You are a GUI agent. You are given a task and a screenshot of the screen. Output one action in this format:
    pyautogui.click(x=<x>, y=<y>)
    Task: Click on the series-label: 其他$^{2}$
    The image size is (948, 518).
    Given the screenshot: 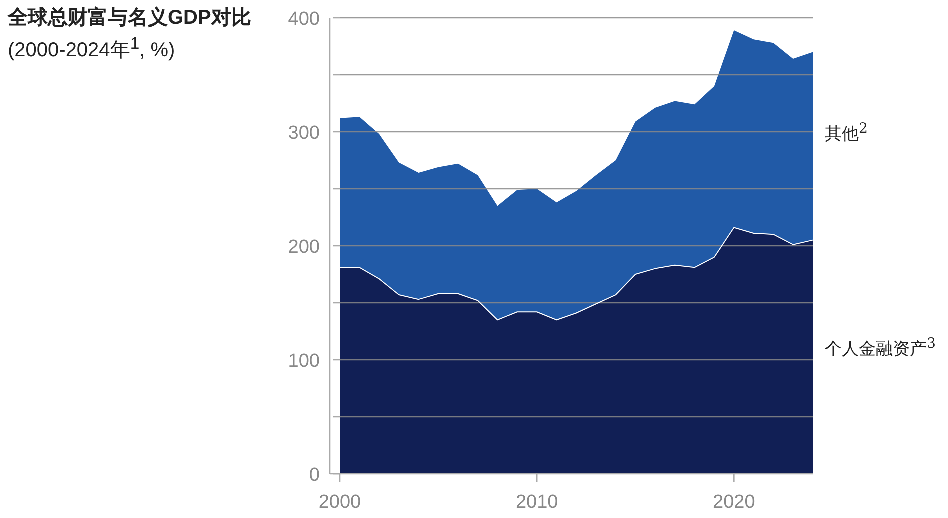 What is the action you would take?
    pyautogui.click(x=846, y=133)
    